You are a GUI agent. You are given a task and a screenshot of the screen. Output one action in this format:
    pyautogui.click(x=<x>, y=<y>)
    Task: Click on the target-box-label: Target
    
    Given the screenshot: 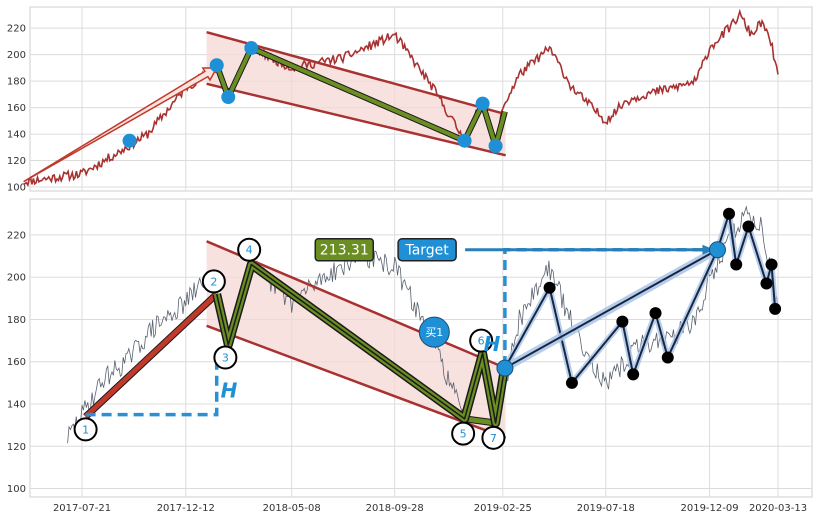 What is the action you would take?
    pyautogui.click(x=426, y=251)
    